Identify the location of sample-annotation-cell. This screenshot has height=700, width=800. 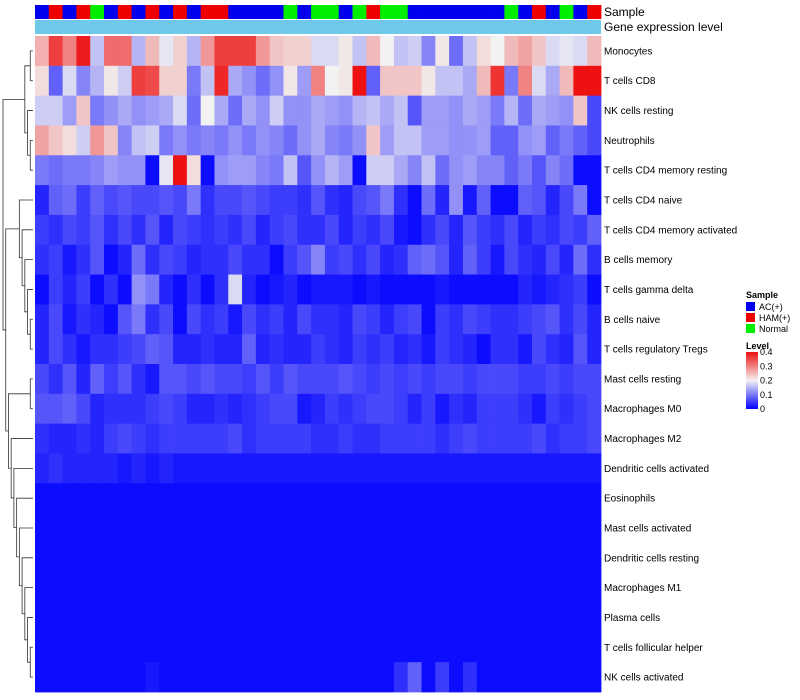
(207, 12).